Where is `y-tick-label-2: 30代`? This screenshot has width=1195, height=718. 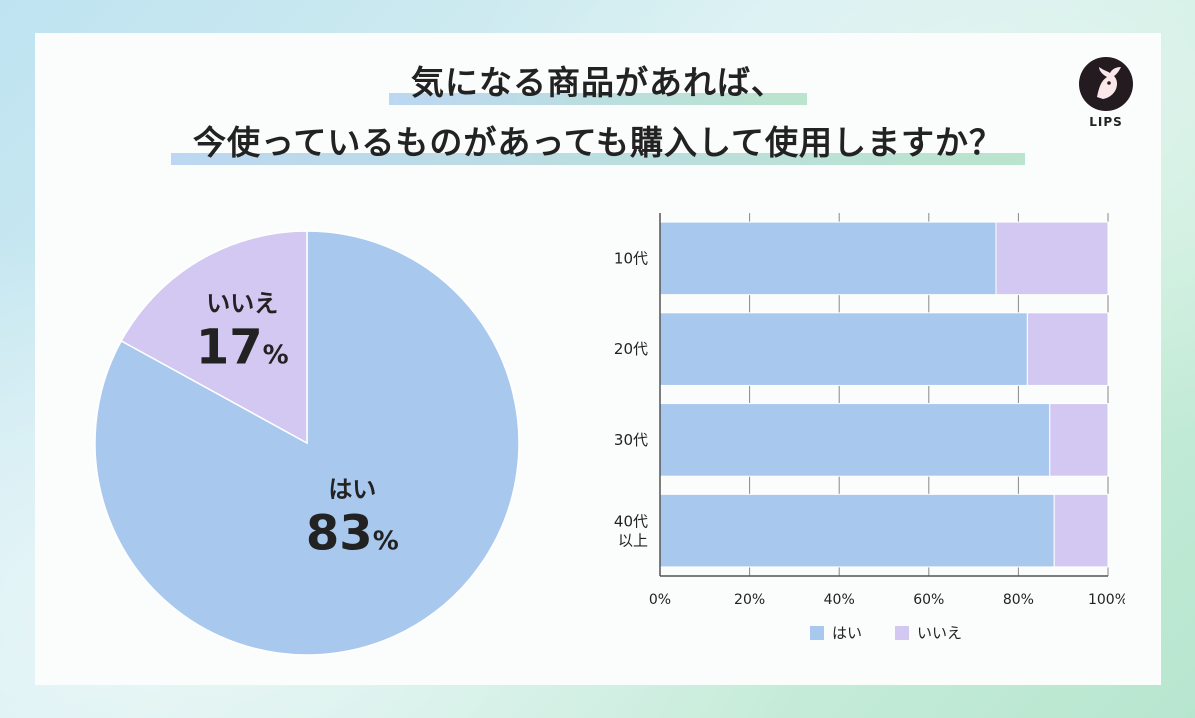 y-tick-label-2: 30代 is located at coordinates (631, 440).